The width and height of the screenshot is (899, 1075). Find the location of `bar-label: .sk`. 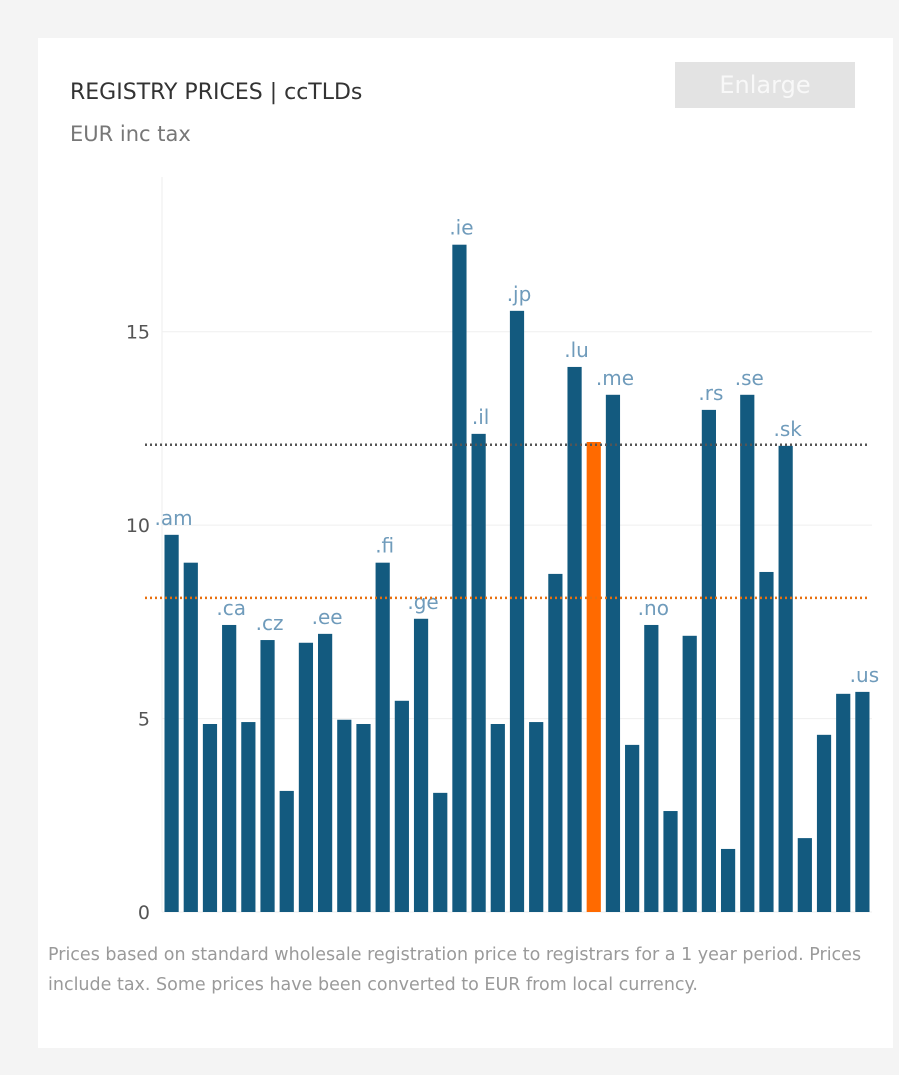

bar-label: .sk is located at coordinates (787, 429).